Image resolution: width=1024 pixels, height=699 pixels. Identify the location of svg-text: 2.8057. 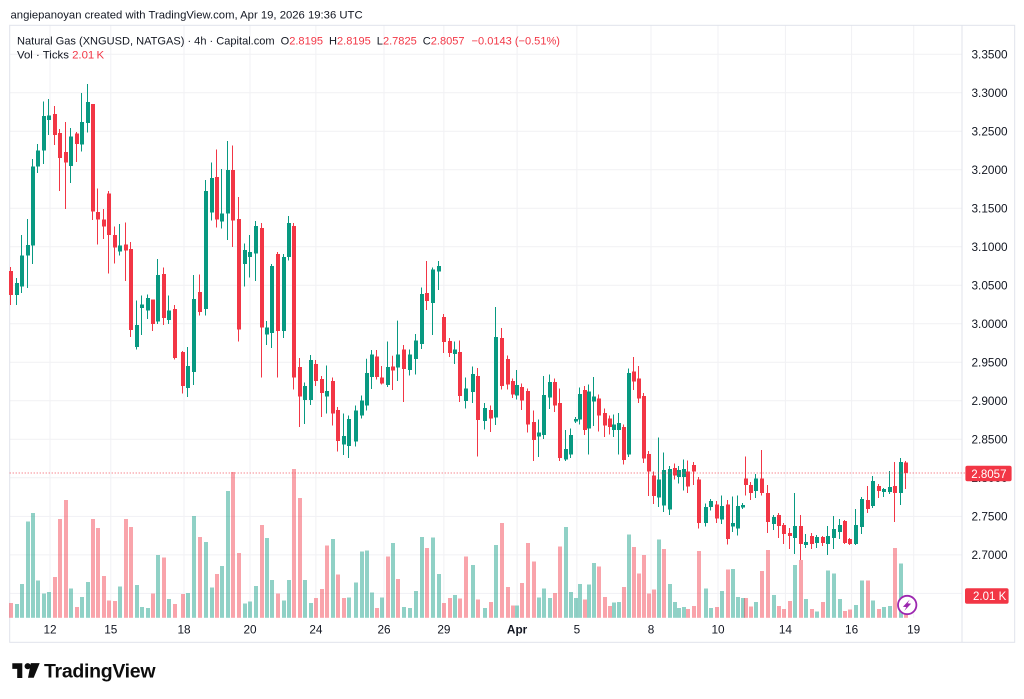
(988, 475).